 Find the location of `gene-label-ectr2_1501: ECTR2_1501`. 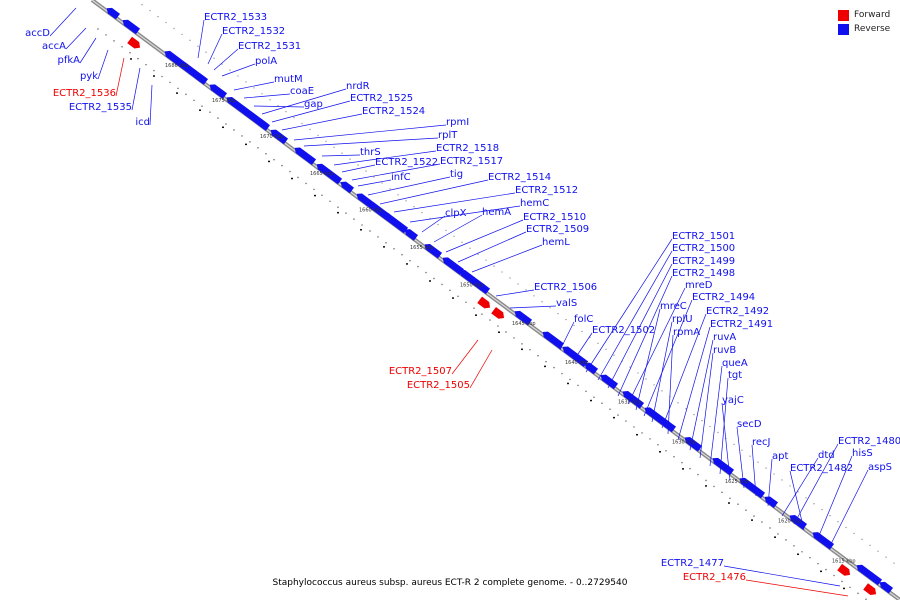

gene-label-ectr2_1501: ECTR2_1501 is located at coordinates (703, 236).